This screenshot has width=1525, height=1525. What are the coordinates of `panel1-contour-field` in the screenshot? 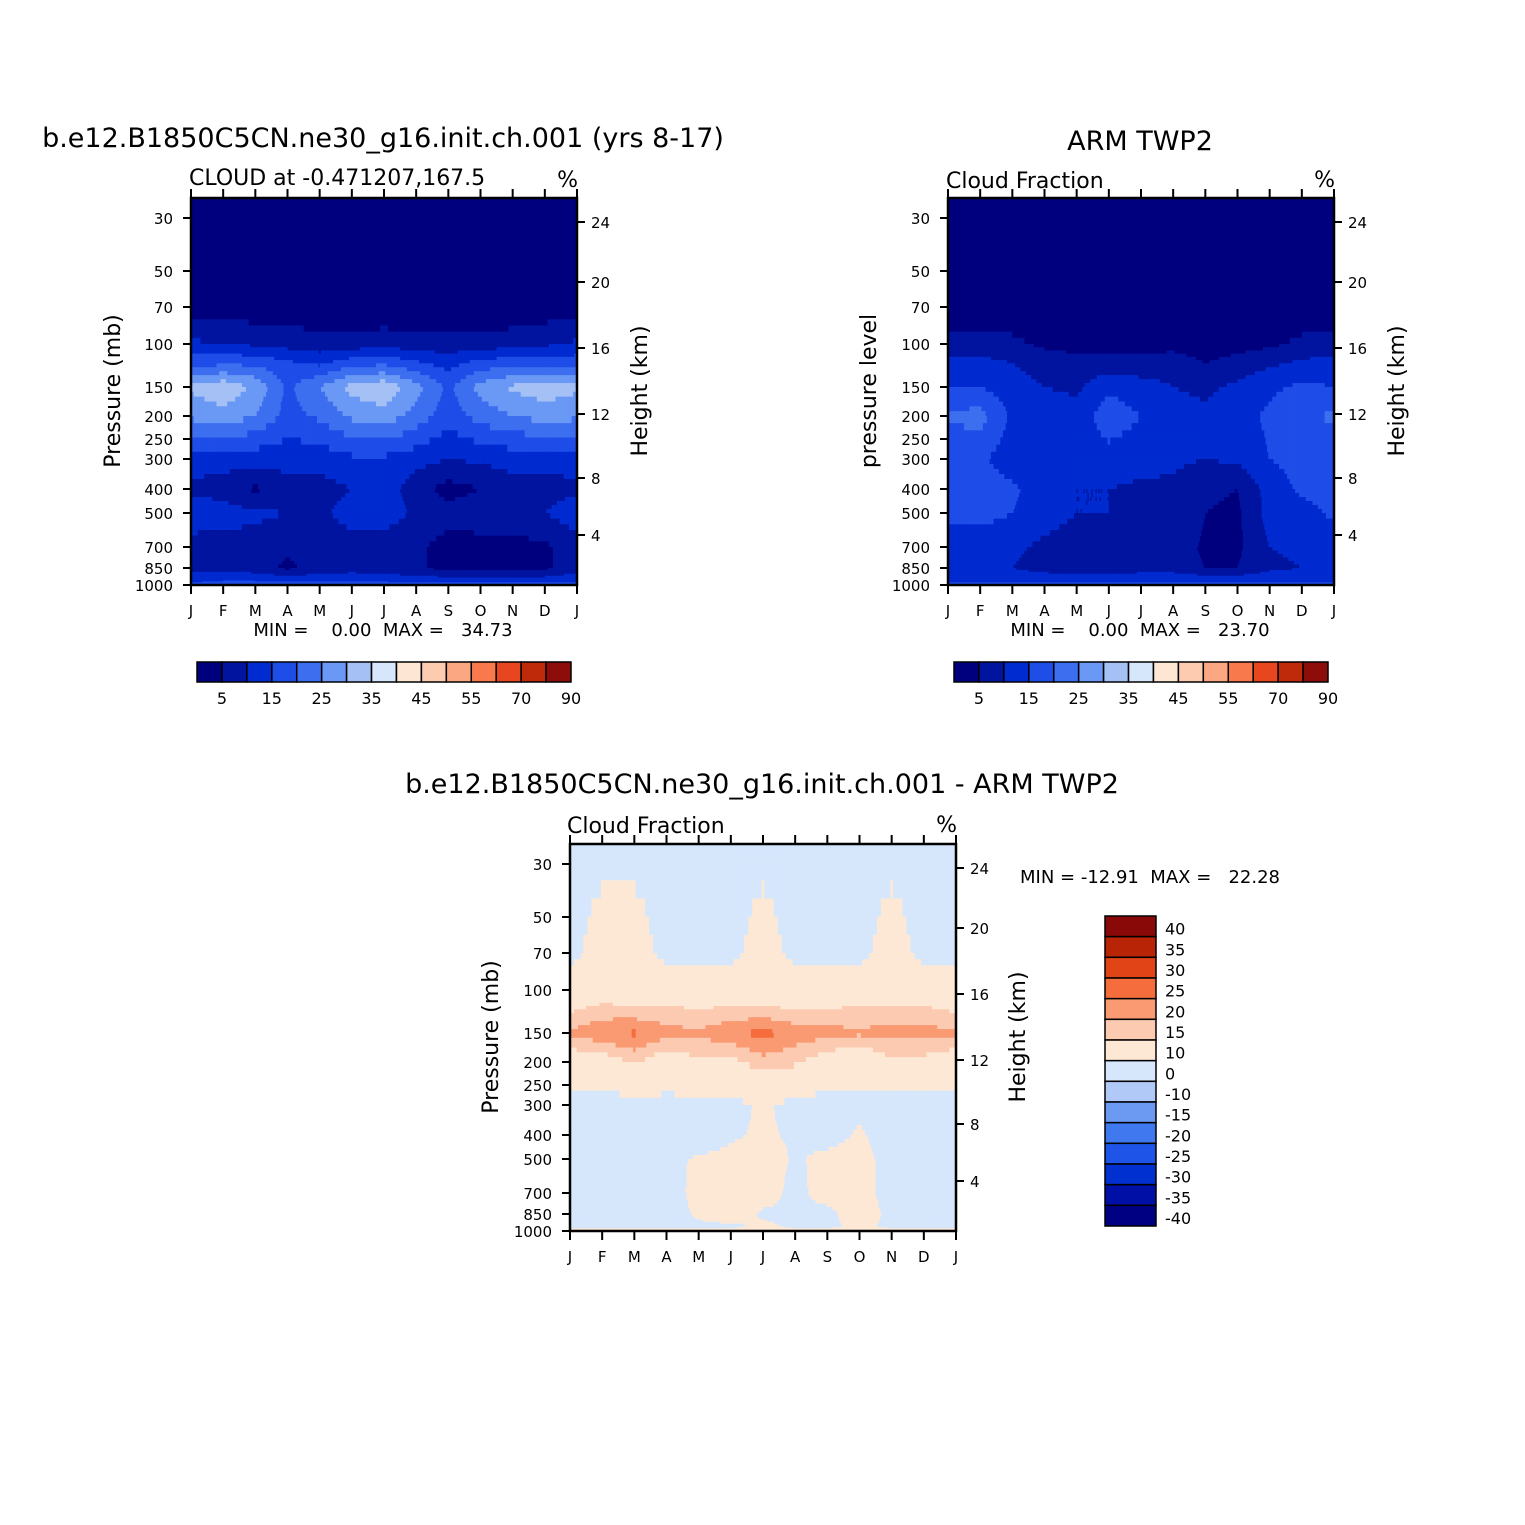 It's located at (384, 392).